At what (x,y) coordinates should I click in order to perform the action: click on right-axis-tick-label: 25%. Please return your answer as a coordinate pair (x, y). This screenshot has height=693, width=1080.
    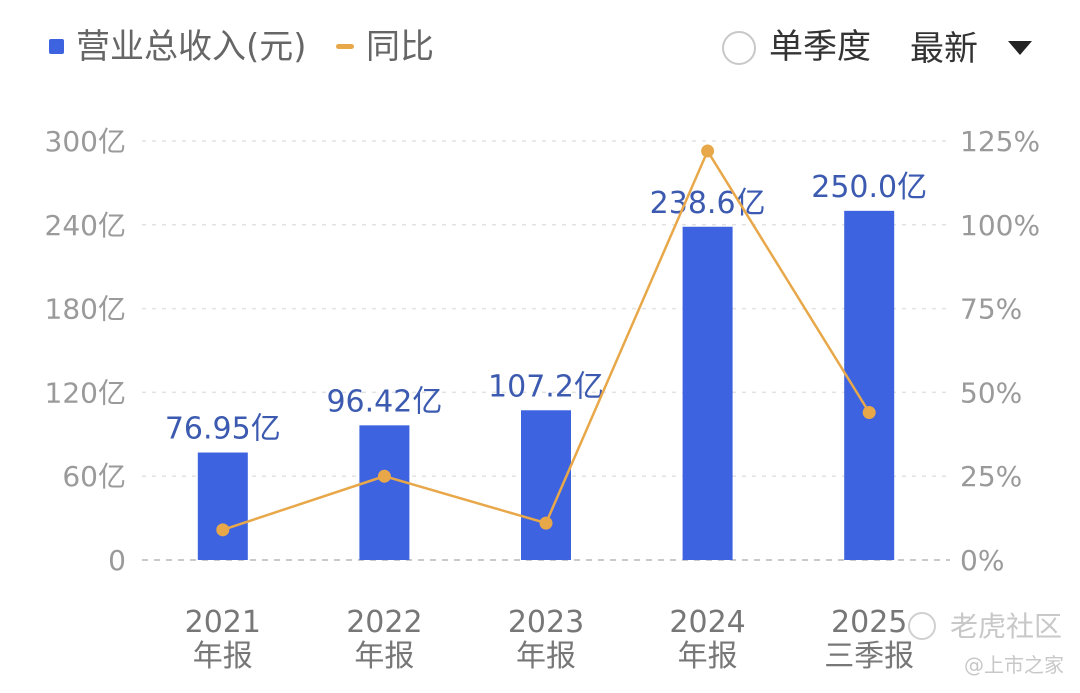
    Looking at the image, I should click on (991, 476).